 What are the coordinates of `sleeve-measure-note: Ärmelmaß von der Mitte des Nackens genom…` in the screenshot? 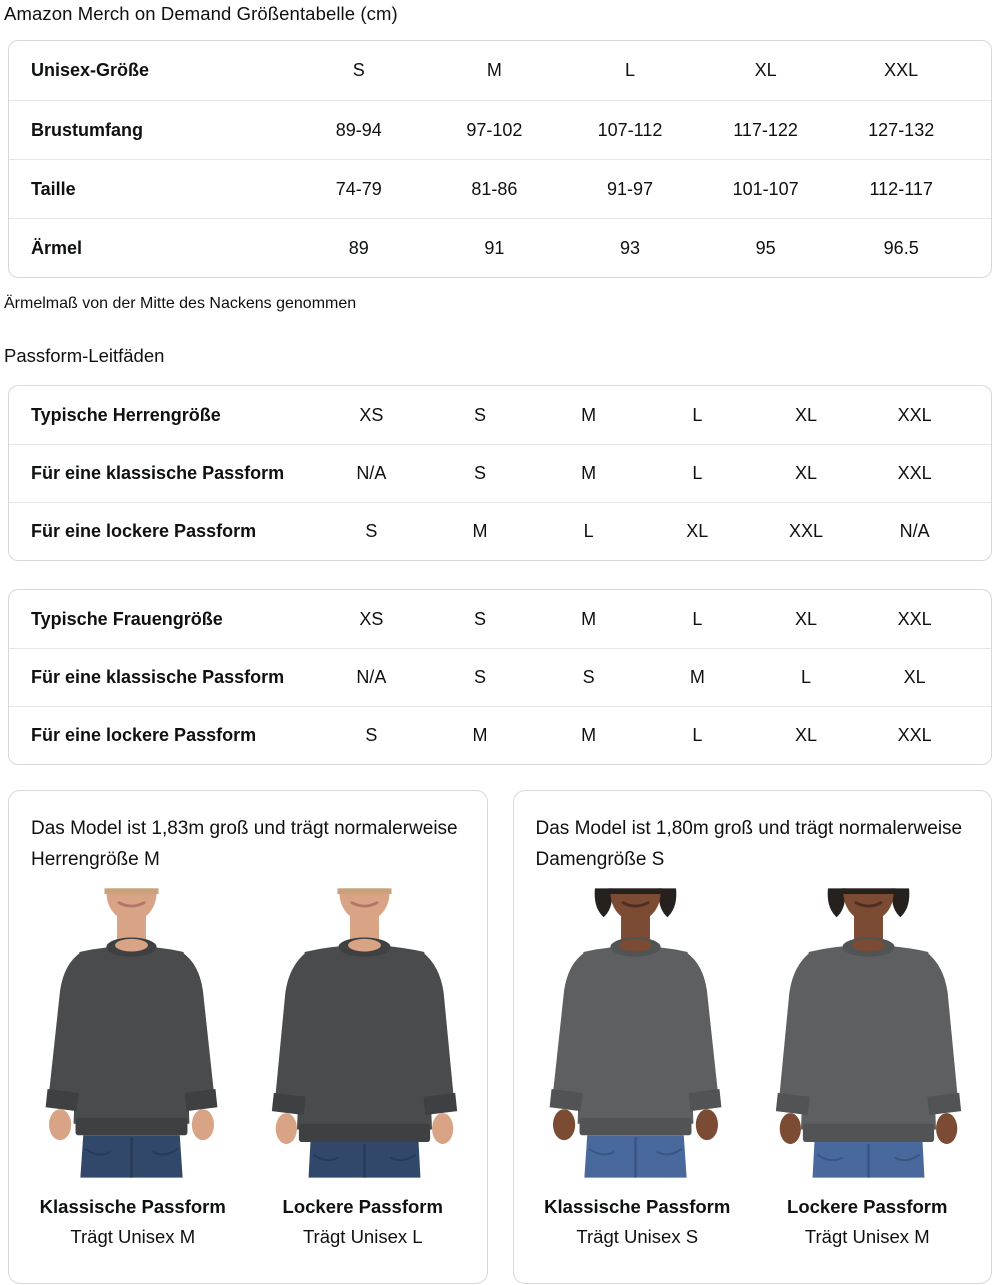 It's located at (180, 303).